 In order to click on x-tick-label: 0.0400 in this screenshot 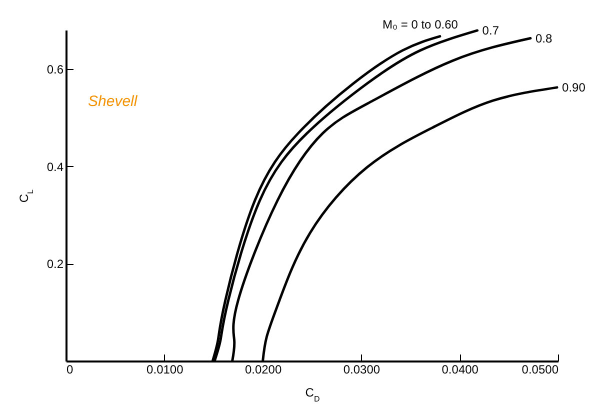, I will do `click(460, 369)`.